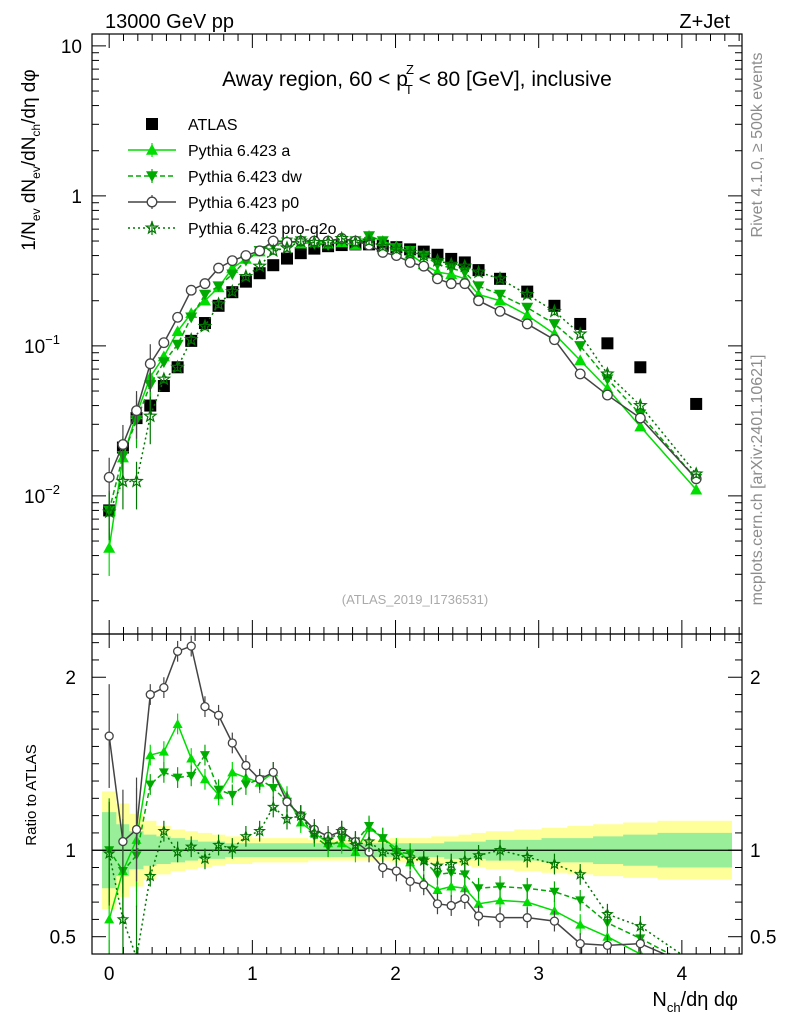 This screenshot has height=1024, width=786. Describe the element at coordinates (252, 974) in the screenshot. I see `ratio-x-tick-label: 1` at that location.